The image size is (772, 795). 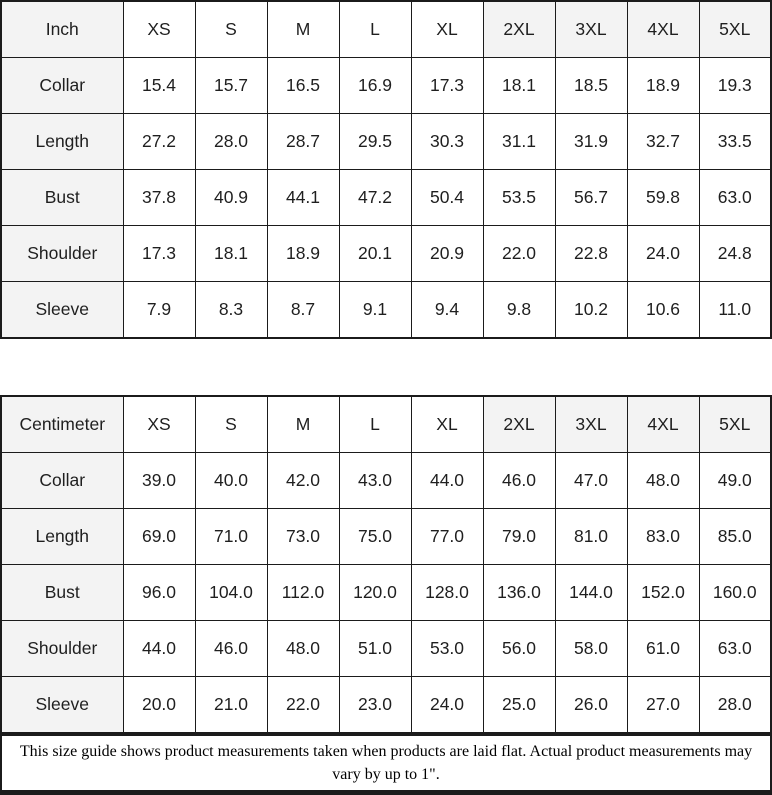 I want to click on measurement-value-cell: 160.0, so click(x=735, y=592).